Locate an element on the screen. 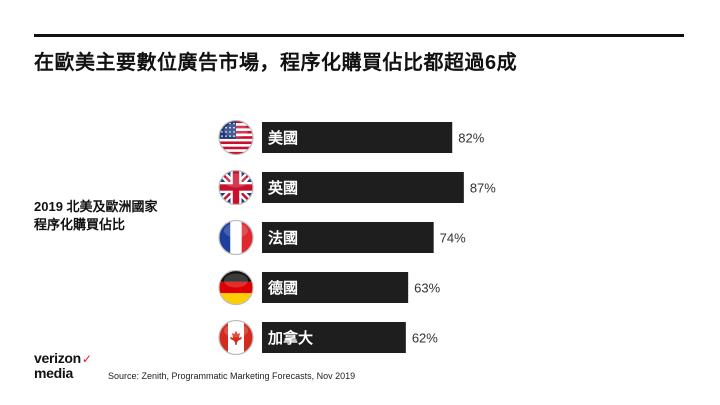 The width and height of the screenshot is (720, 405). value-label-4: 63% is located at coordinates (427, 288).